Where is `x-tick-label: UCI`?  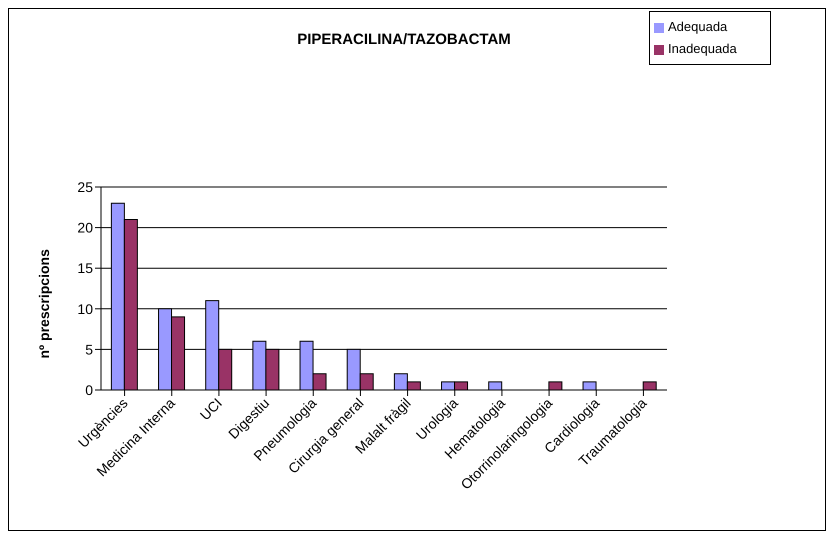
x-tick-label: UCI is located at coordinates (211, 409).